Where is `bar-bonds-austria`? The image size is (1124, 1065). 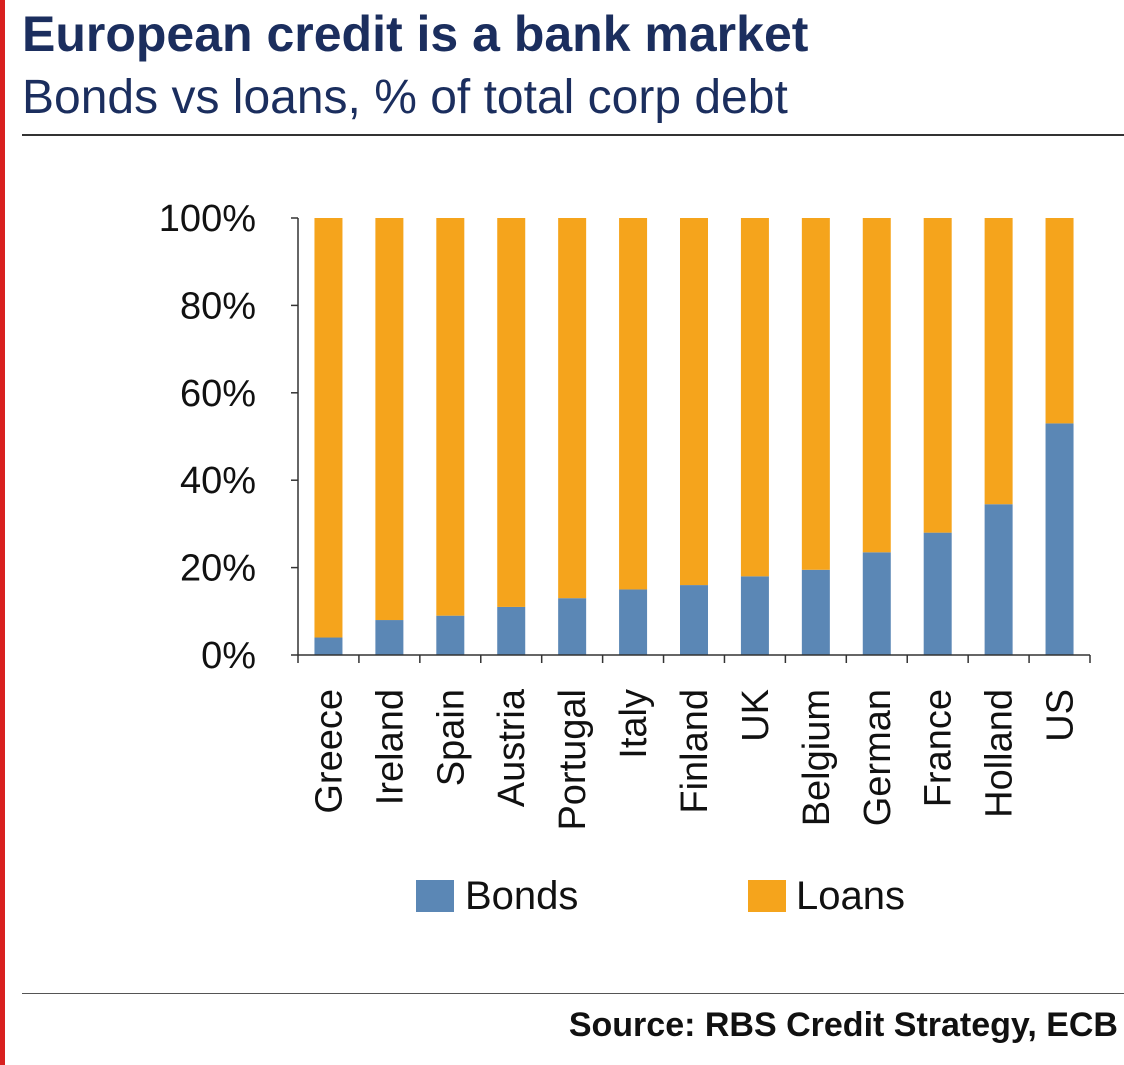
bar-bonds-austria is located at coordinates (511, 630).